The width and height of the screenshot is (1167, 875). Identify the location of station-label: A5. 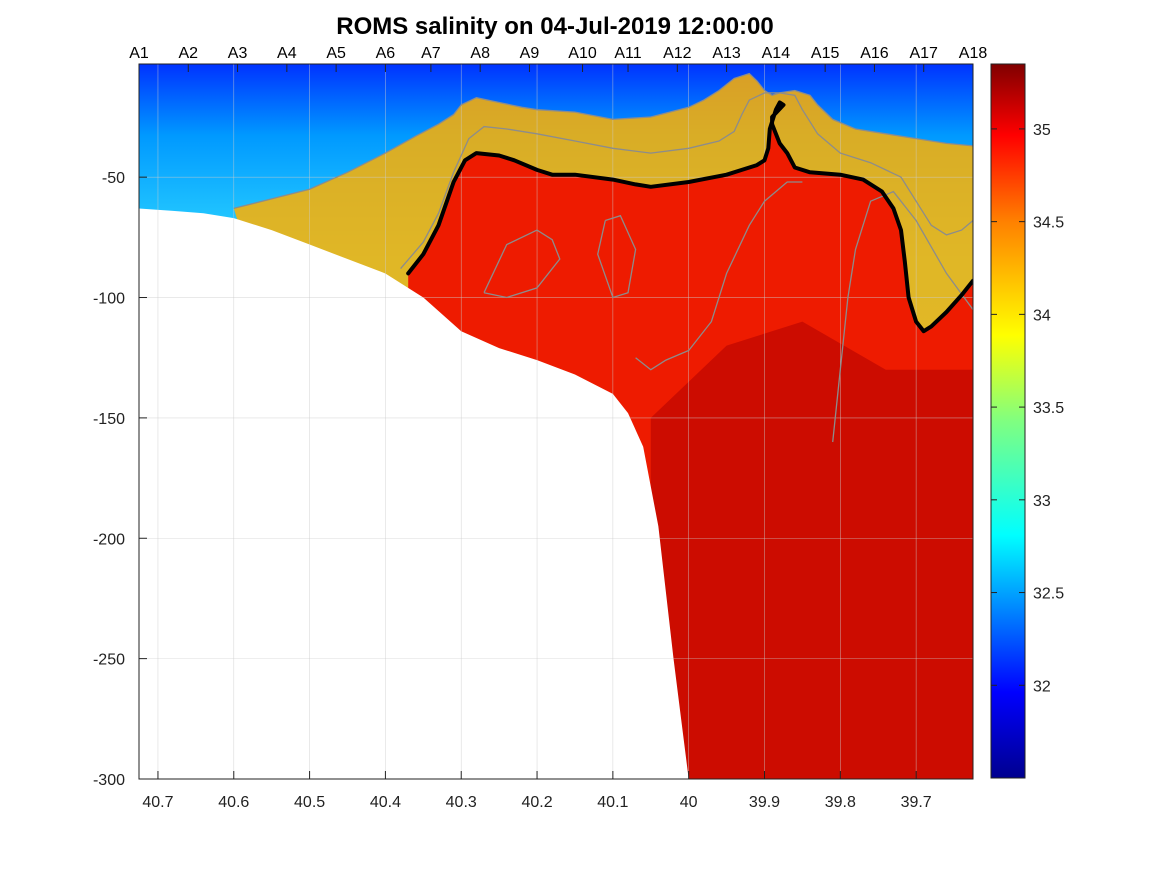
(336, 53).